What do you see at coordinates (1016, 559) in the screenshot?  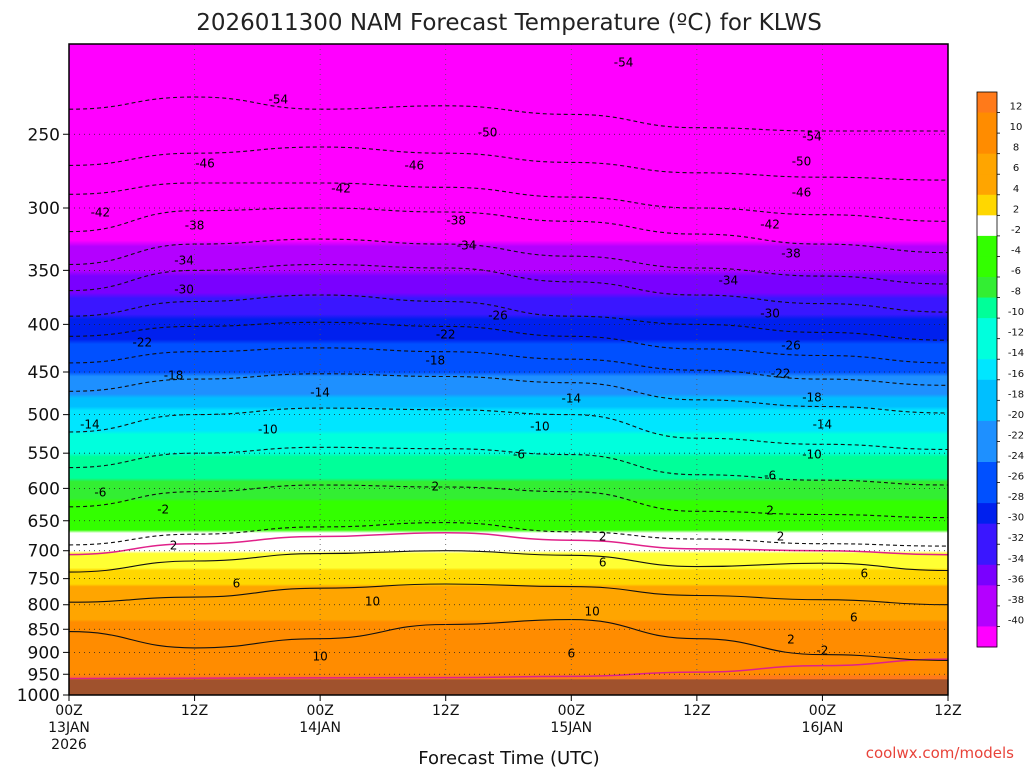 I see `colorbar-label: -34` at bounding box center [1016, 559].